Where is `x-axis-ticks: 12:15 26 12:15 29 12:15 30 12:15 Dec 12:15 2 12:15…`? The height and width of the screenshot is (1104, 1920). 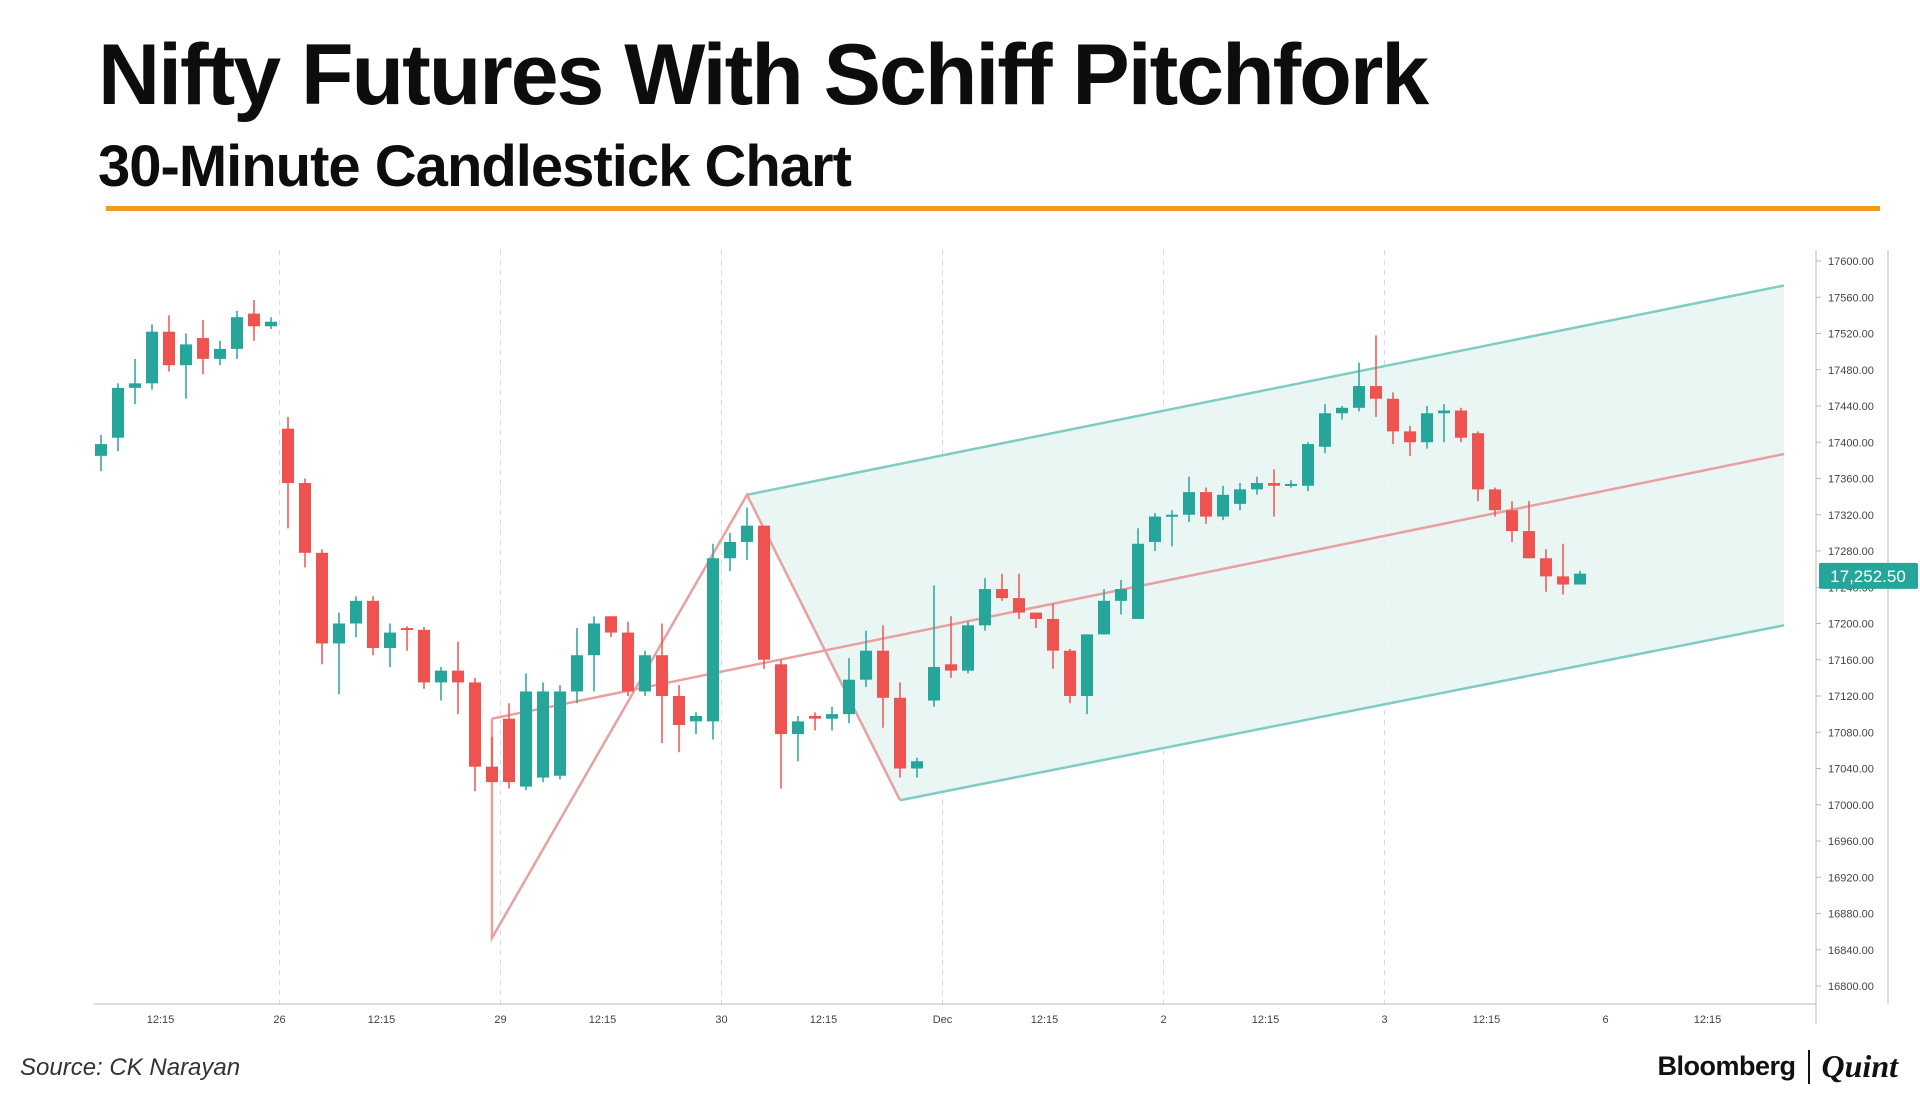 x-axis-ticks: 12:15 26 12:15 29 12:15 30 12:15 Dec 12:15 2 12:15… is located at coordinates (934, 1020).